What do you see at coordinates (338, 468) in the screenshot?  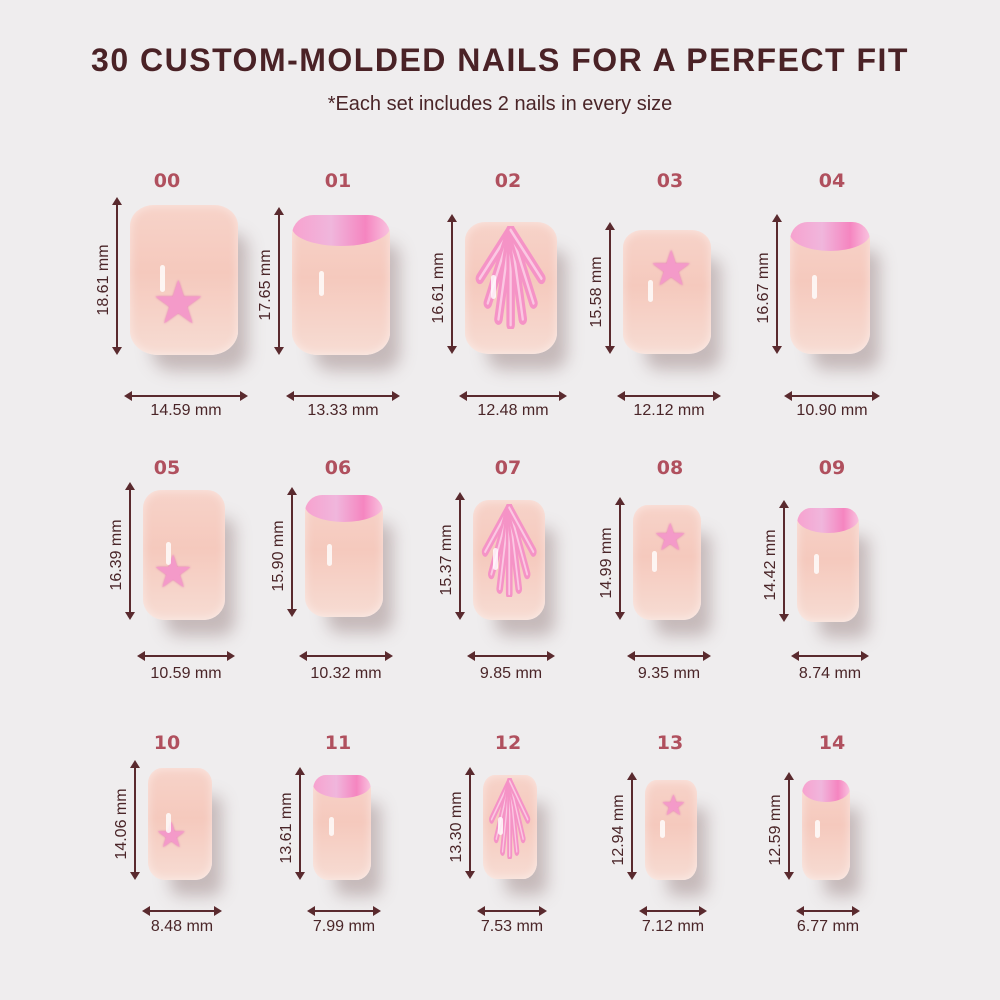 I see `size-label: 06` at bounding box center [338, 468].